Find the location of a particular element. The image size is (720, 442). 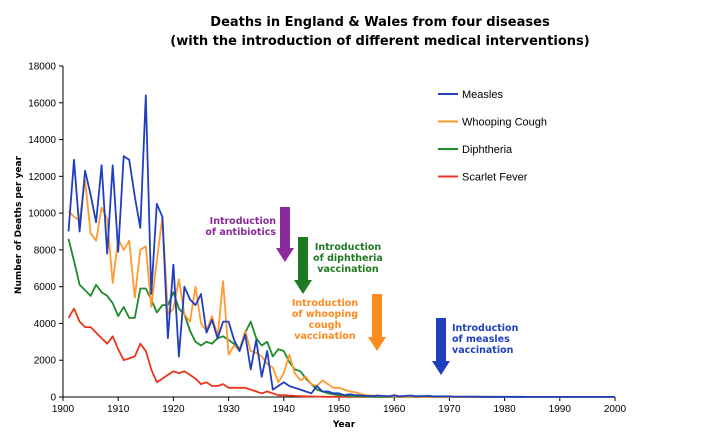

annotation-diphtheria-arrow is located at coordinates (303, 265).